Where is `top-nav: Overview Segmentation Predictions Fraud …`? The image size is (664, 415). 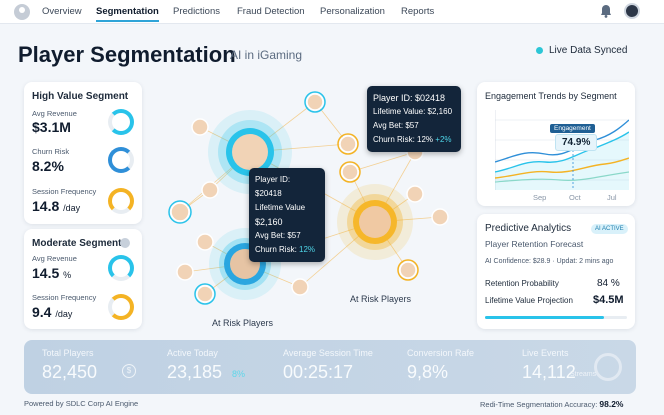 top-nav: Overview Segmentation Predictions Fraud … is located at coordinates (332, 12).